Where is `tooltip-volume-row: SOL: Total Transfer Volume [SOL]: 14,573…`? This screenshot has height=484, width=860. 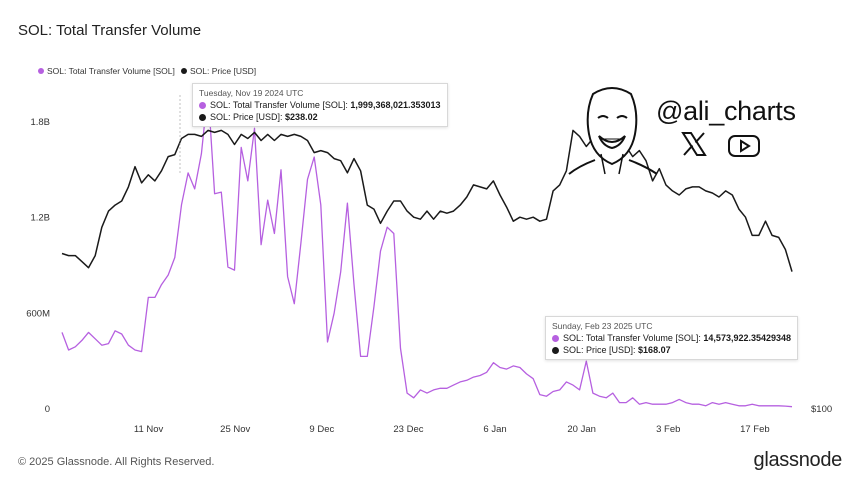
tooltip-volume-row: SOL: Total Transfer Volume [SOL]: 14,573… is located at coordinates (671, 338).